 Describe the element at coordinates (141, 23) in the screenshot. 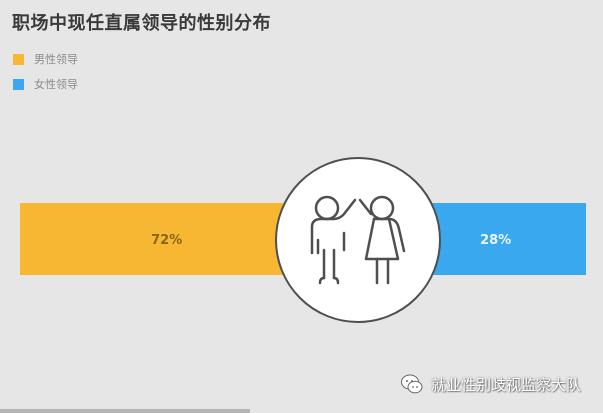

I see `chart-title: 职场中现任直属领导的性别分布` at that location.